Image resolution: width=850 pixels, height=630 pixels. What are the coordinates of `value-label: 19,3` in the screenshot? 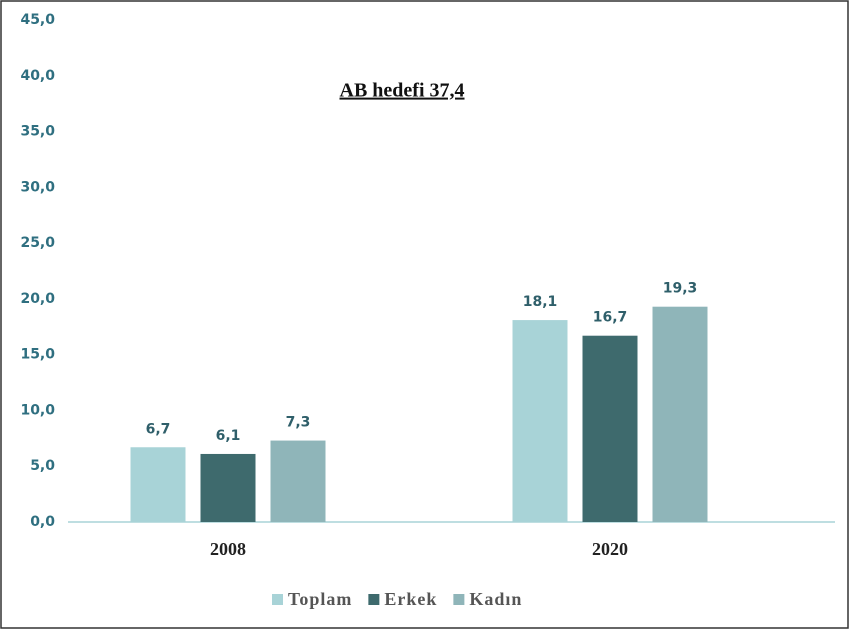 It's located at (680, 289).